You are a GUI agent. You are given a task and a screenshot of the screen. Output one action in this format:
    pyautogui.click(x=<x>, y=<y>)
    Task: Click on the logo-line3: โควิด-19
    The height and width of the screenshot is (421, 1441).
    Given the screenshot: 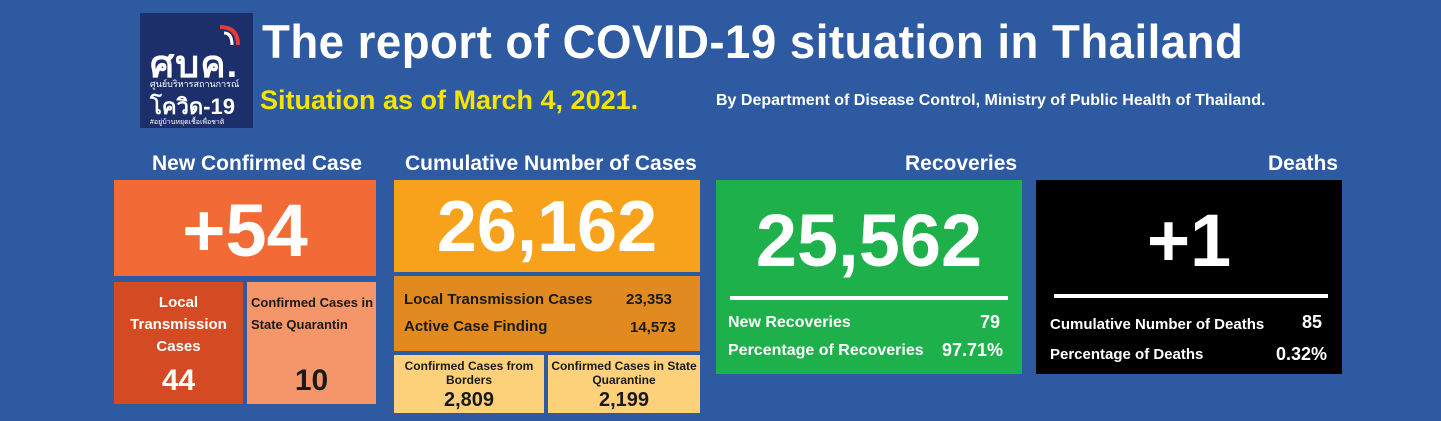 What is the action you would take?
    pyautogui.click(x=192, y=106)
    